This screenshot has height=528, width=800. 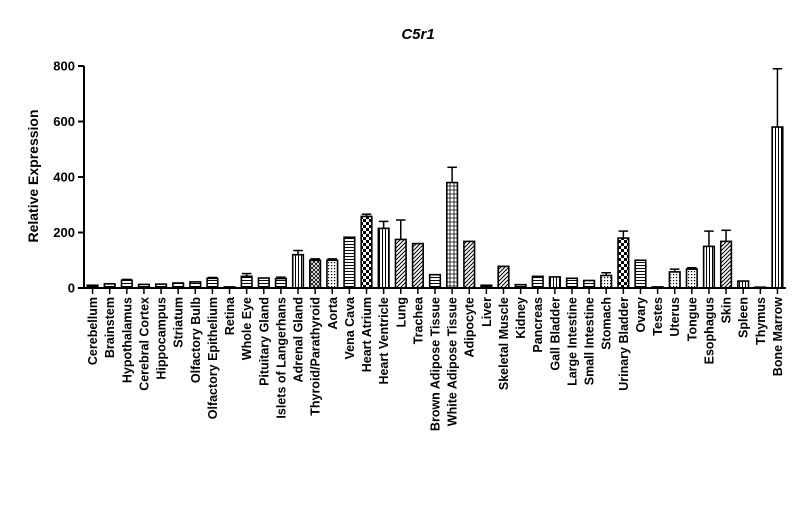 What do you see at coordinates (247, 328) in the screenshot?
I see `x-tick-label: Whole Eye` at bounding box center [247, 328].